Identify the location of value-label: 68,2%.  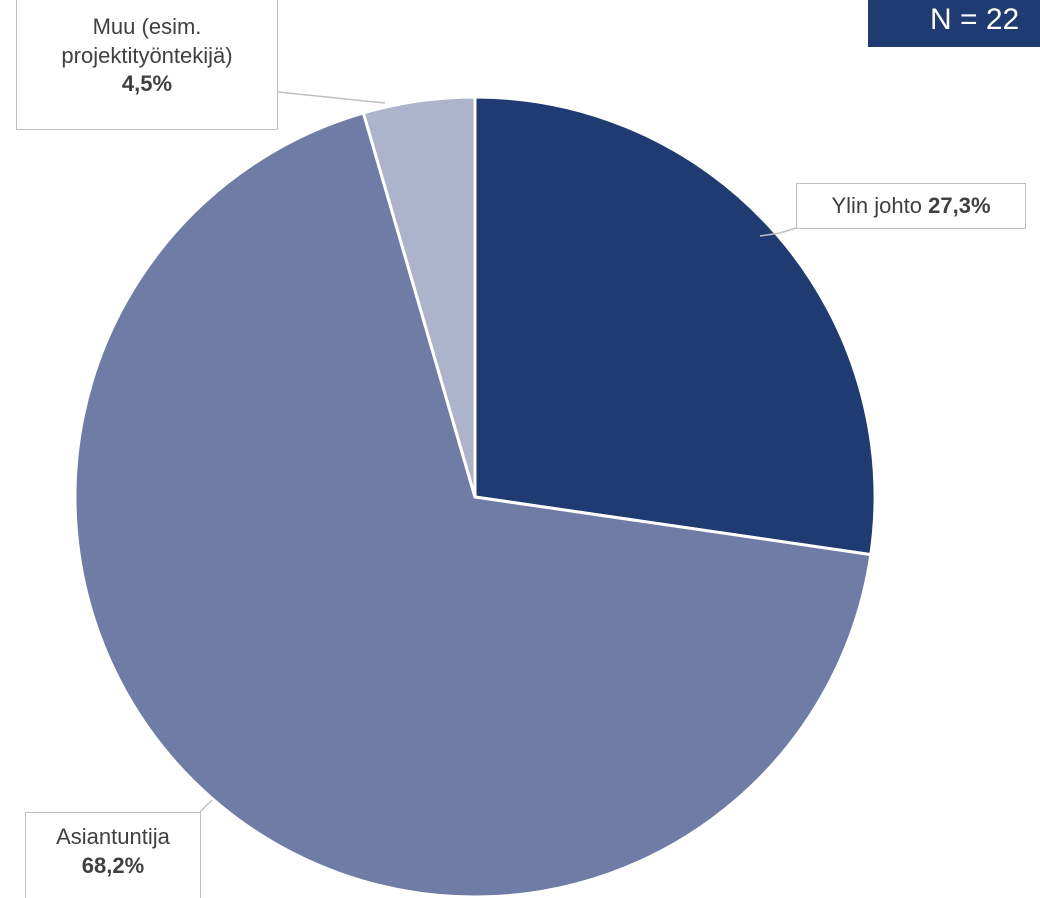
(113, 865).